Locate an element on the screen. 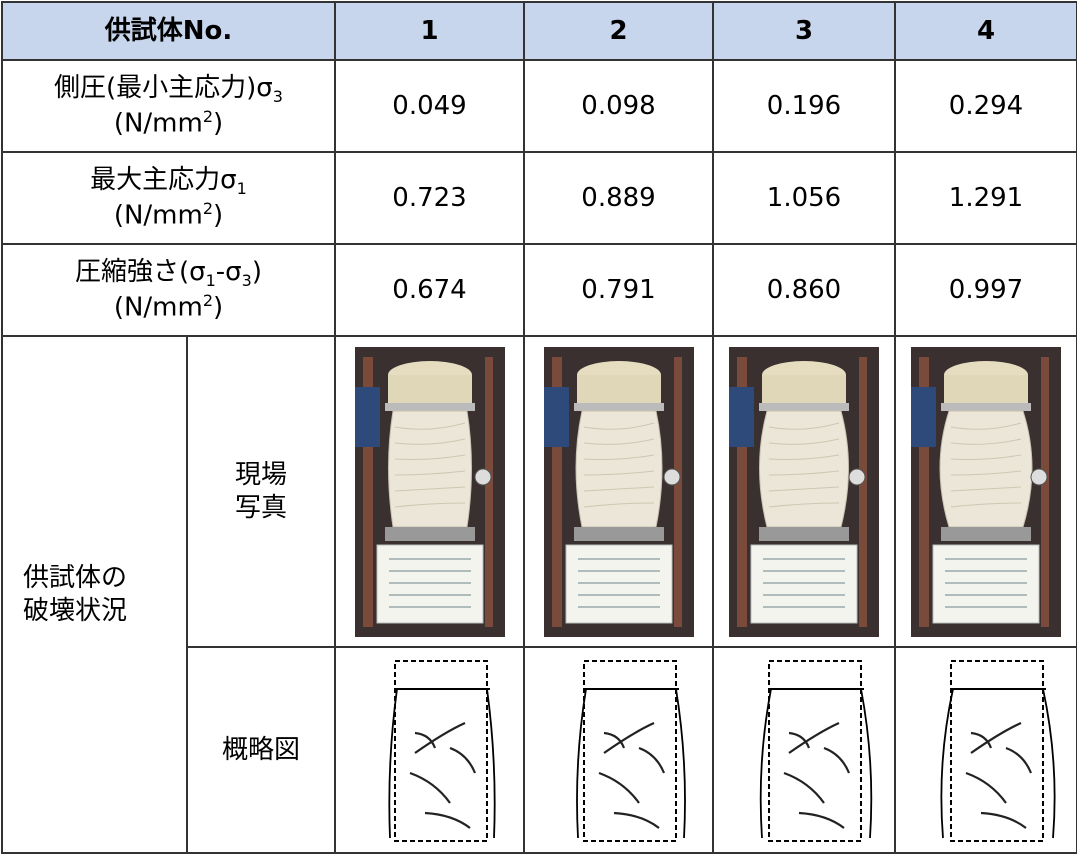  value-cell: 0.860 is located at coordinates (804, 290).